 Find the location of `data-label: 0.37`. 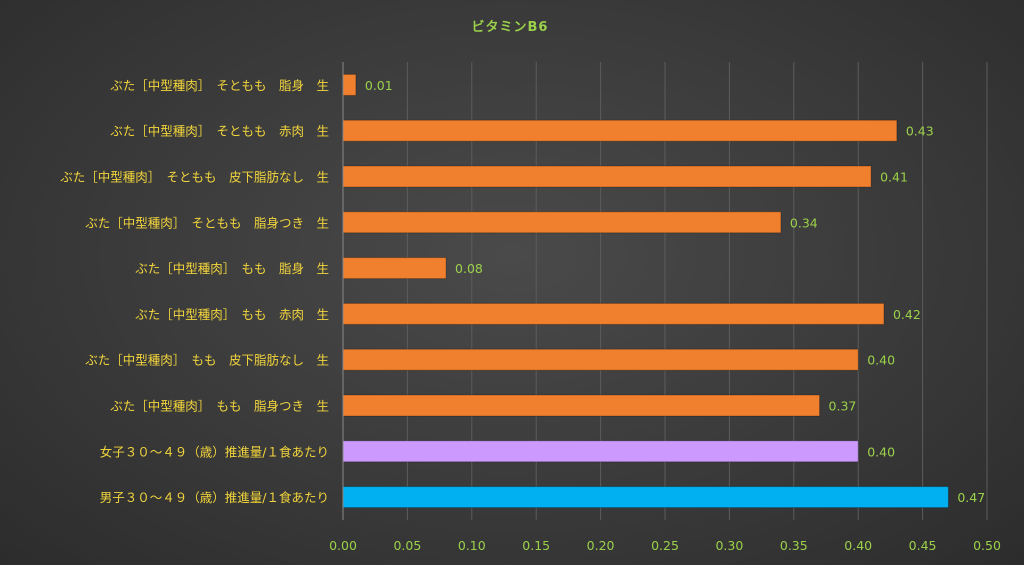

data-label: 0.37 is located at coordinates (843, 406).